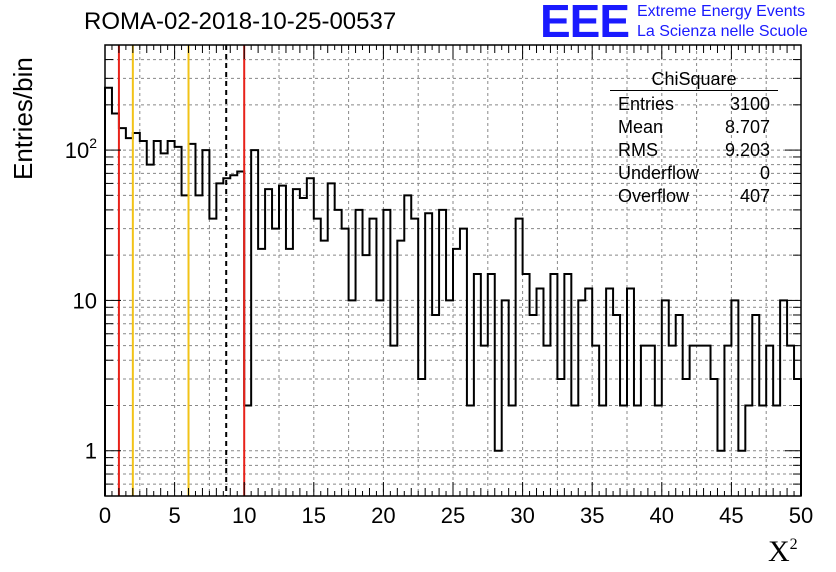  Describe the element at coordinates (81, 149) in the screenshot. I see `y-tick-label: 102` at that location.